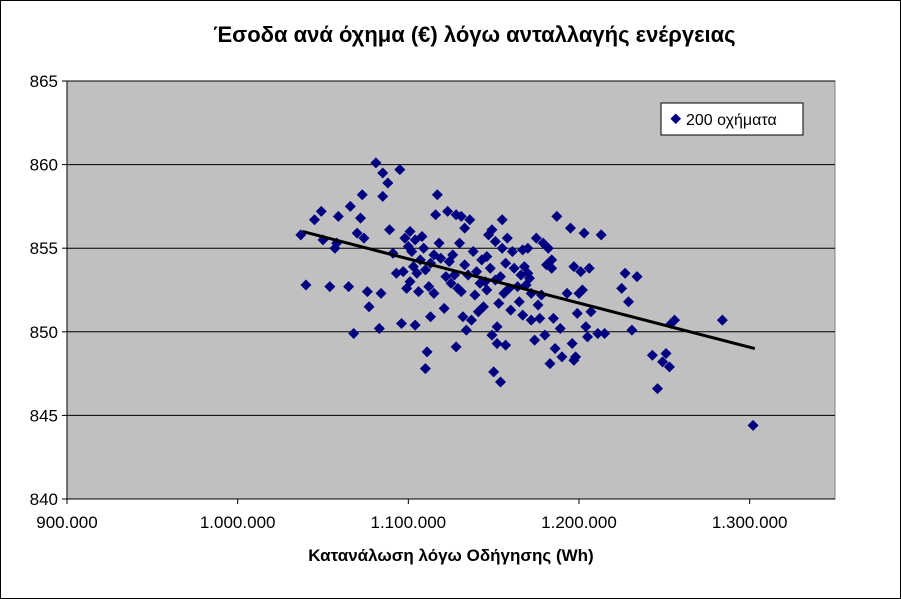 This screenshot has width=901, height=599. What do you see at coordinates (48, 290) in the screenshot?
I see `y-axis-ticks: 840 845 850 855 860 865` at bounding box center [48, 290].